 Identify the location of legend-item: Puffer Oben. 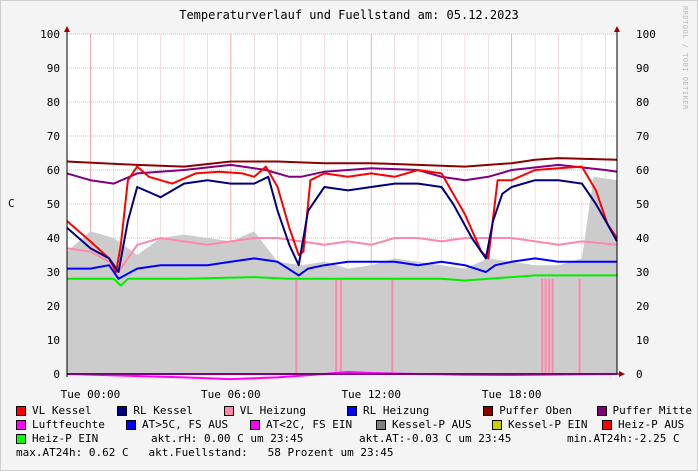
(537, 411).